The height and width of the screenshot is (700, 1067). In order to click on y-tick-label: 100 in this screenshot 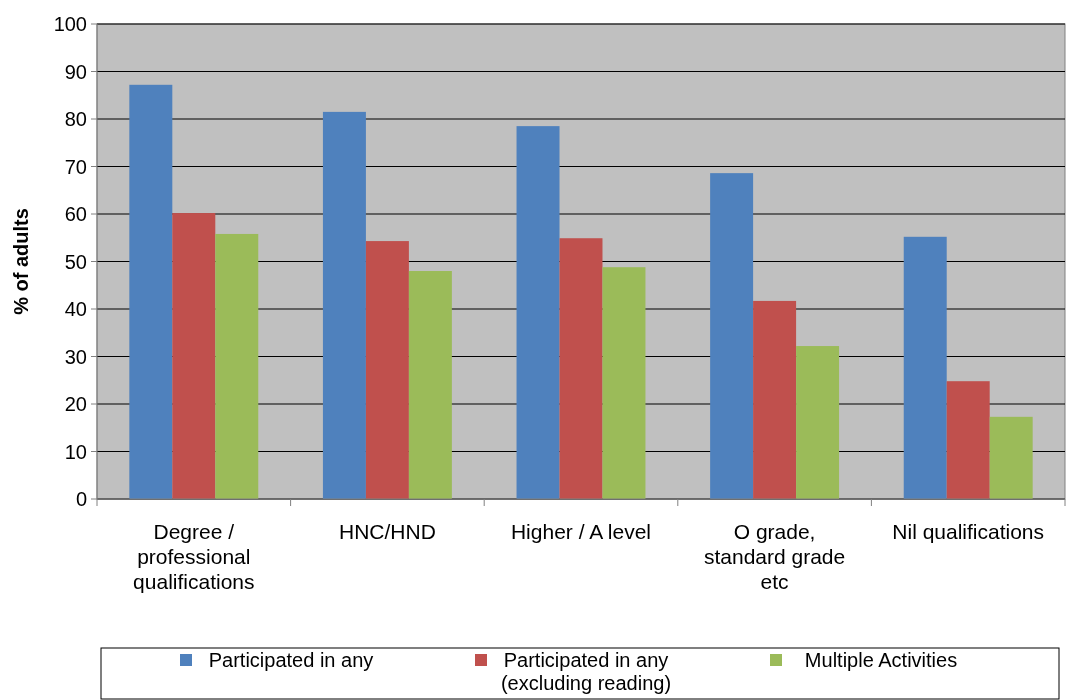, I will do `click(70, 24)`.